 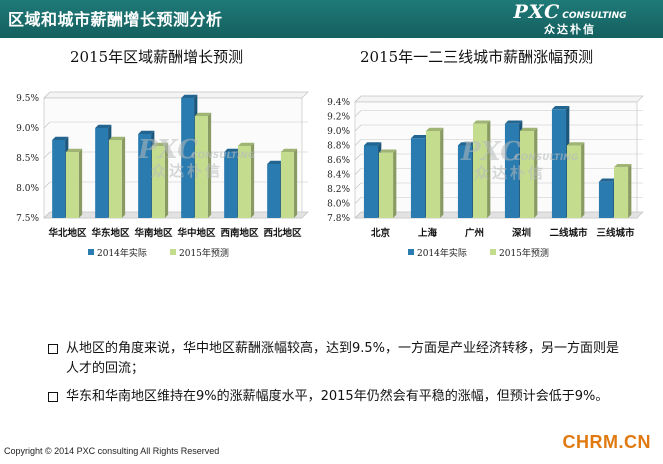 I want to click on pxc-logo: PXC CONSULTING 众达朴信, so click(x=570, y=19).